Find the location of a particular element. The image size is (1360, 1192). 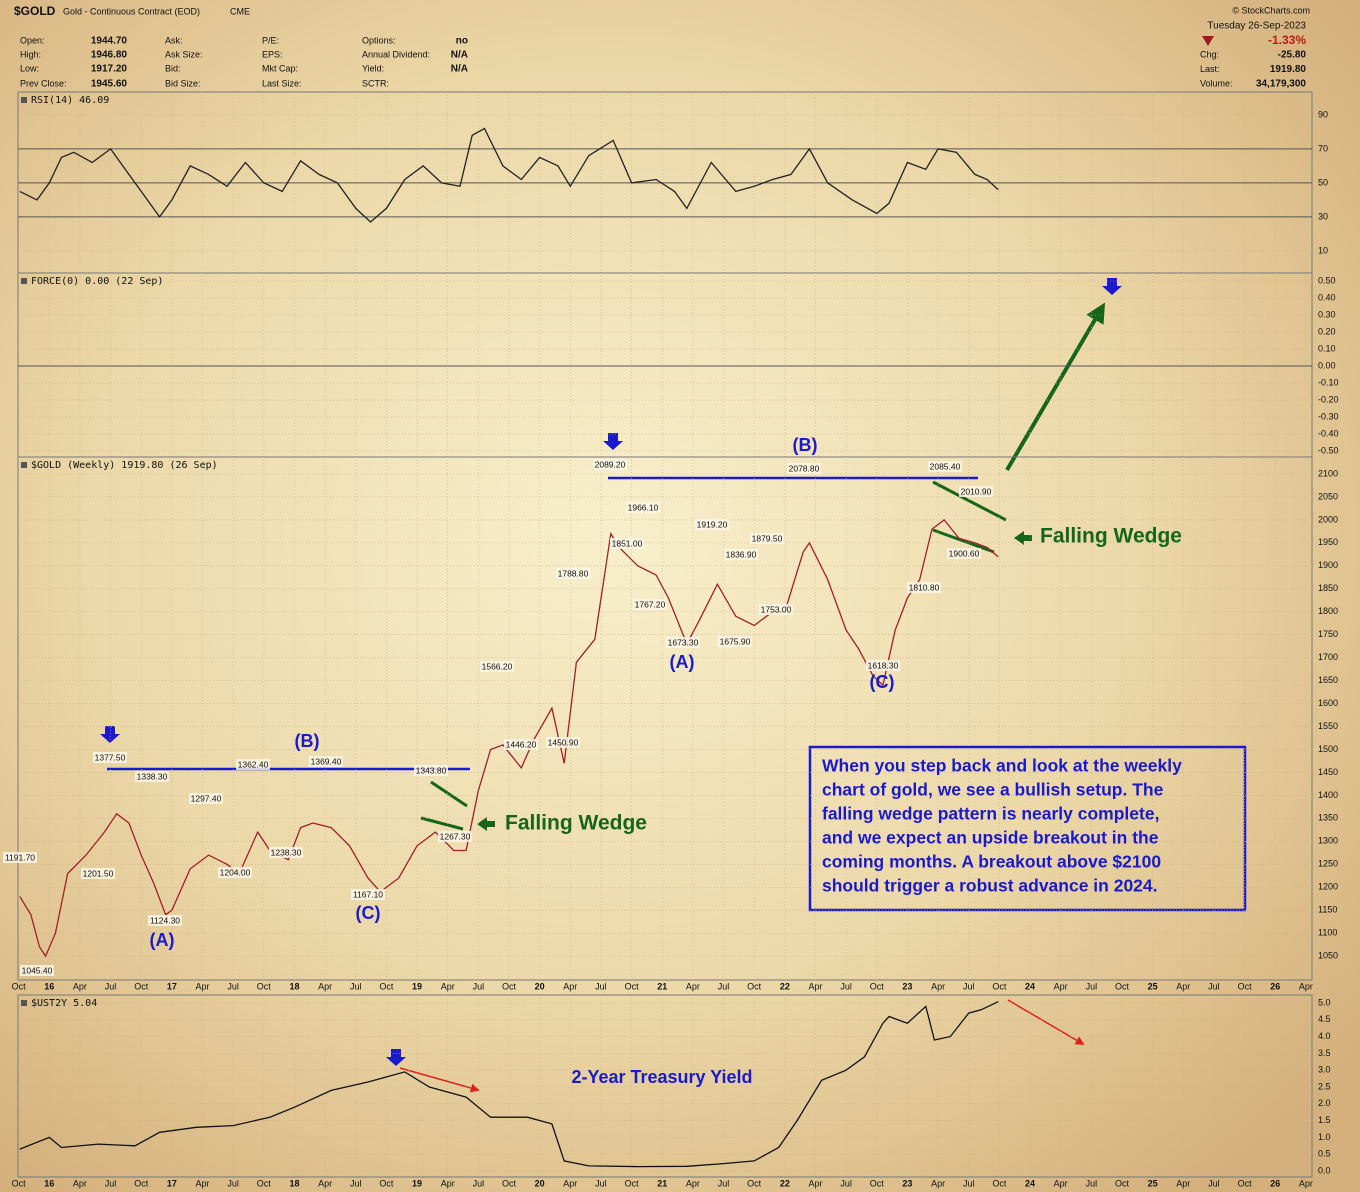

change-pct: -1.33% is located at coordinates (1287, 40).